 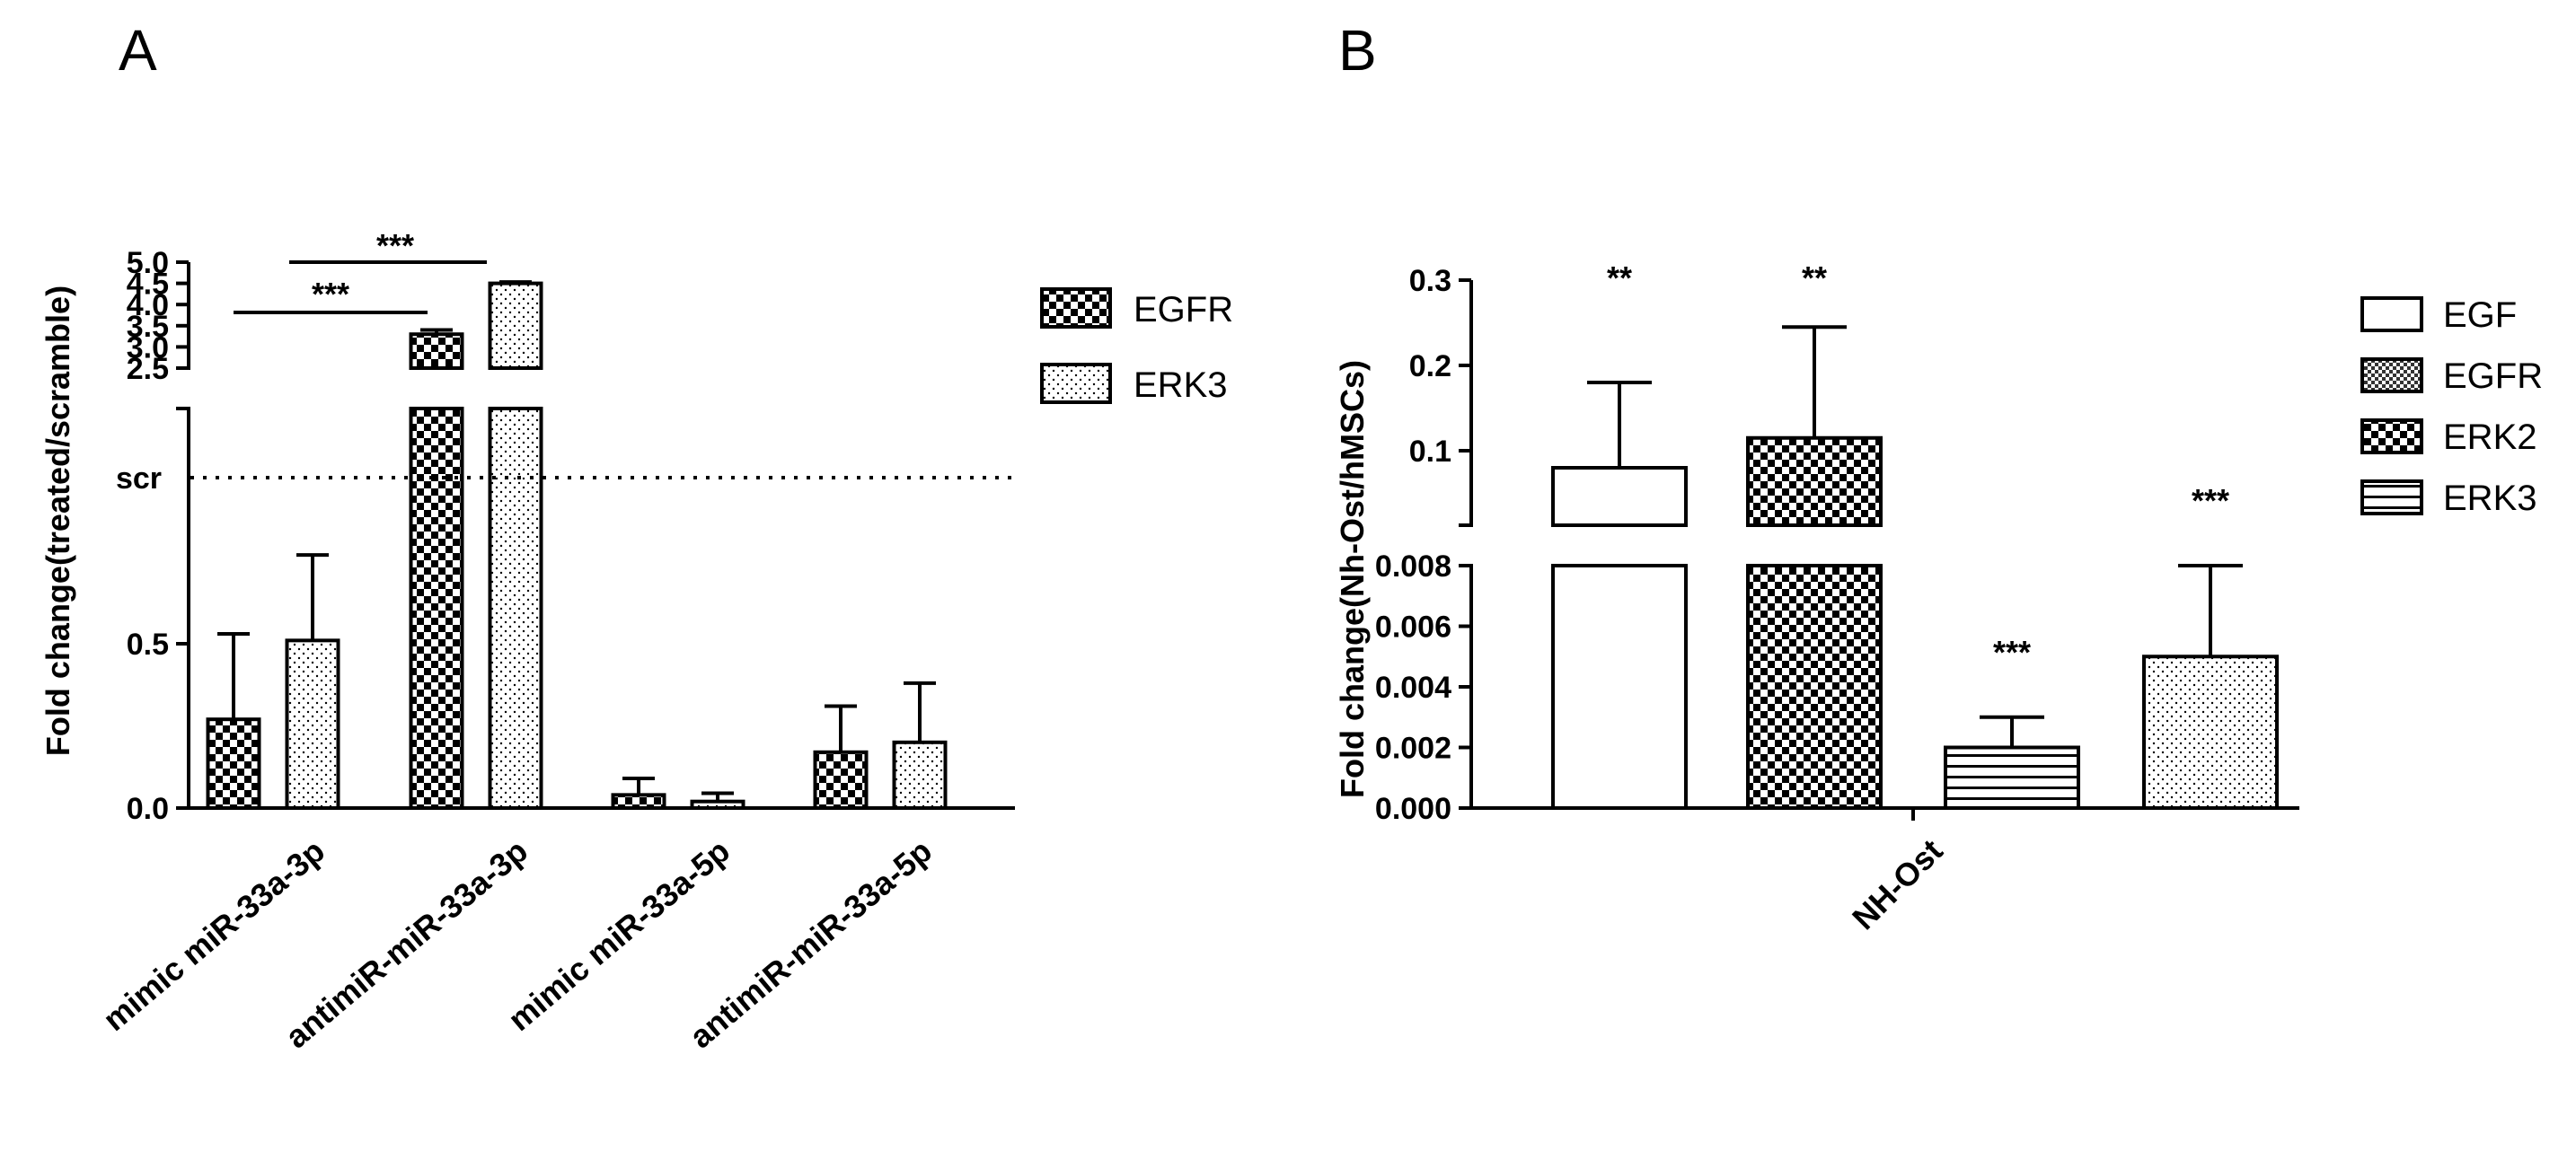 What do you see at coordinates (213, 935) in the screenshot?
I see `category-label: mimic miR-33a-3p` at bounding box center [213, 935].